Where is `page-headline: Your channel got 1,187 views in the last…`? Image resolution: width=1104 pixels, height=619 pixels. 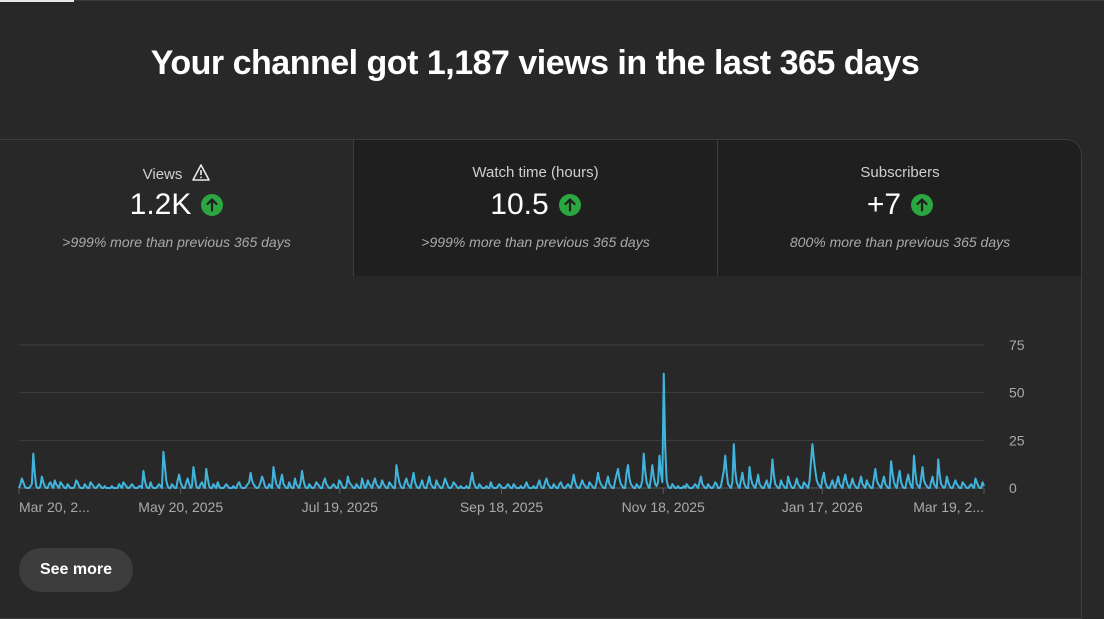
page-headline: Your channel got 1,187 views in the last… is located at coordinates (535, 63).